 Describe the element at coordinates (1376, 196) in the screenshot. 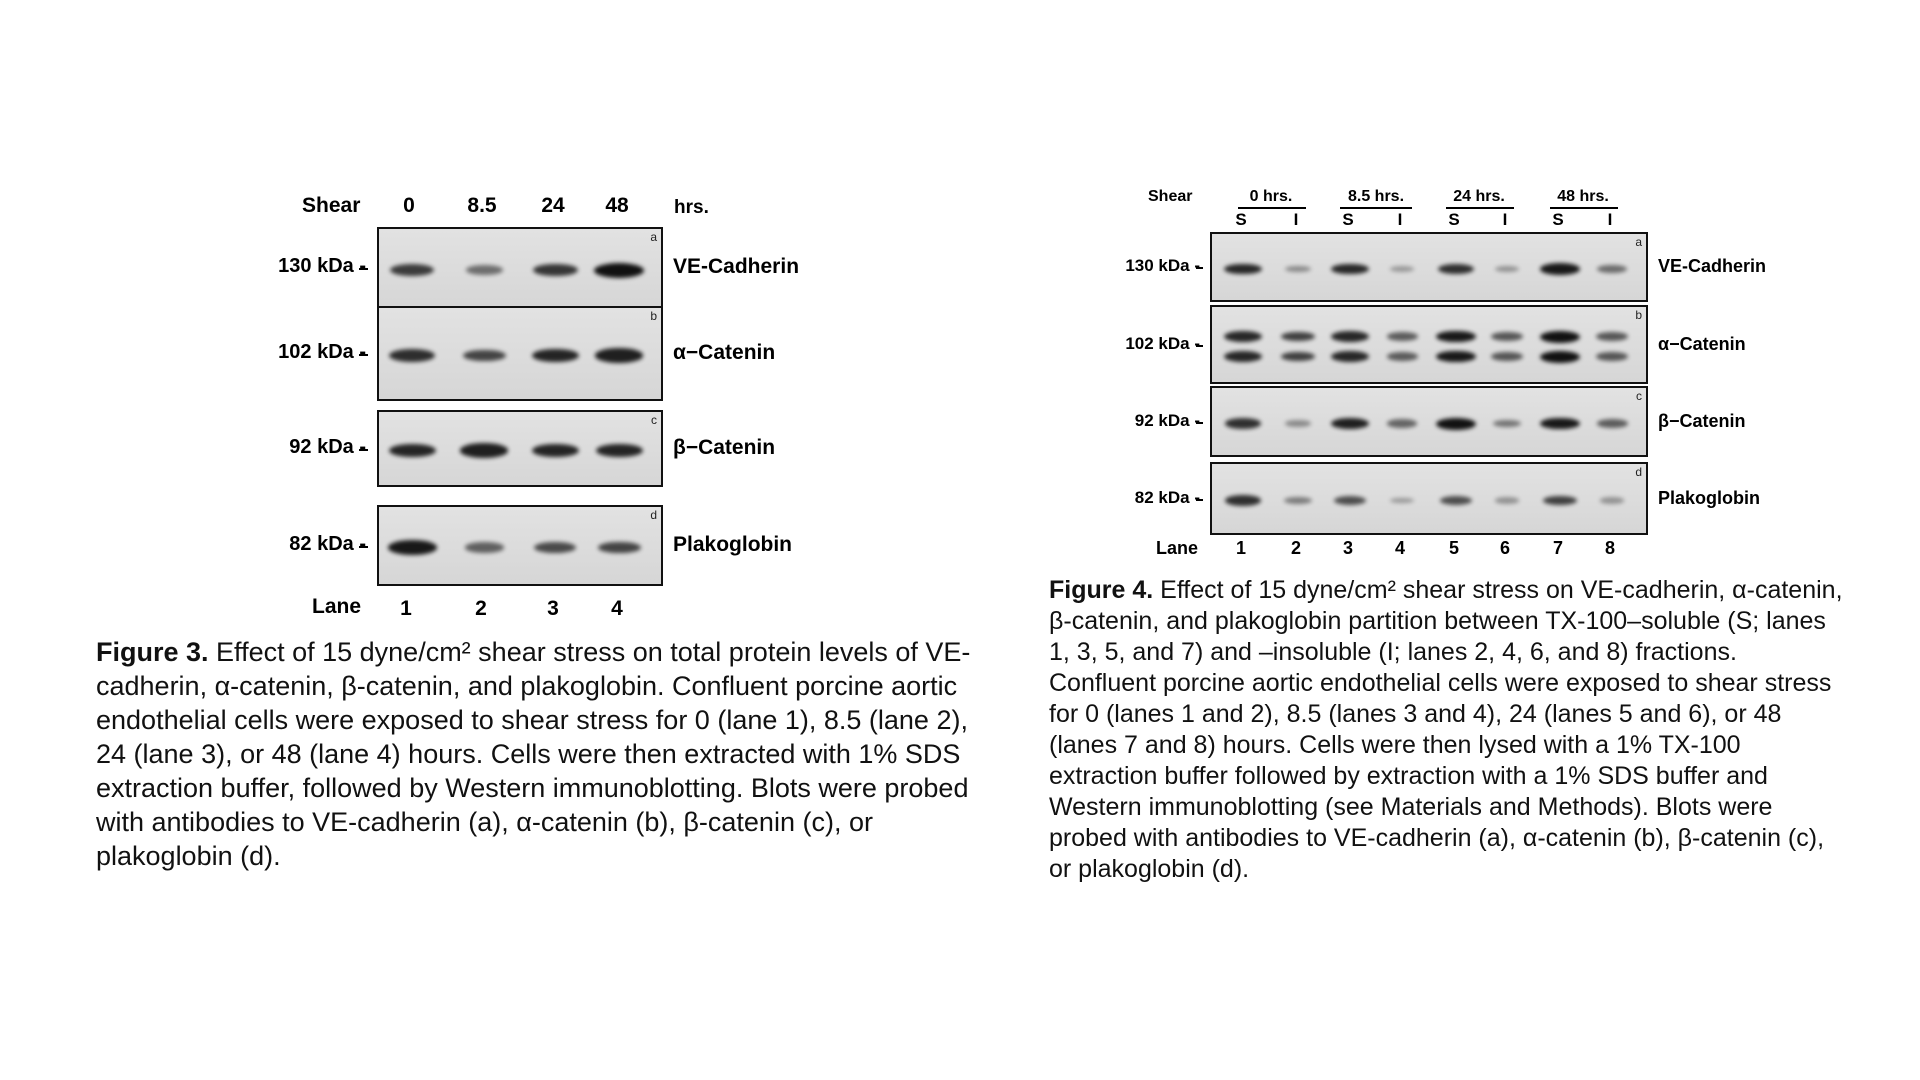

I see `fig4-condition-label: 8.5 hrs.` at that location.